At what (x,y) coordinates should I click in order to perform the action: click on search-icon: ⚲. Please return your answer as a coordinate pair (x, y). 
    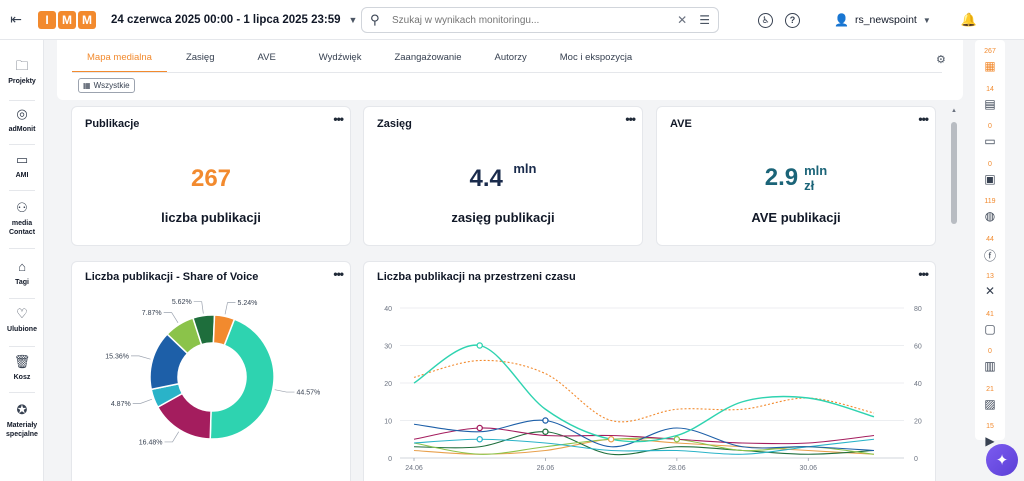
    Looking at the image, I should click on (375, 19).